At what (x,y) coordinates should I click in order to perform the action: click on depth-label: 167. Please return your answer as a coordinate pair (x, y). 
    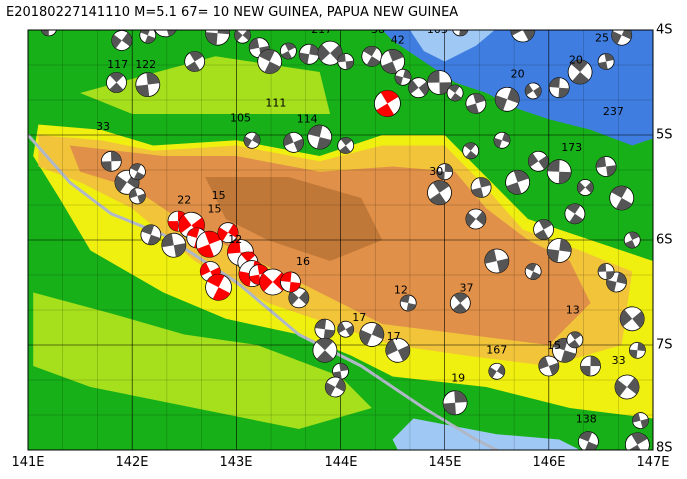
    Looking at the image, I should click on (496, 349).